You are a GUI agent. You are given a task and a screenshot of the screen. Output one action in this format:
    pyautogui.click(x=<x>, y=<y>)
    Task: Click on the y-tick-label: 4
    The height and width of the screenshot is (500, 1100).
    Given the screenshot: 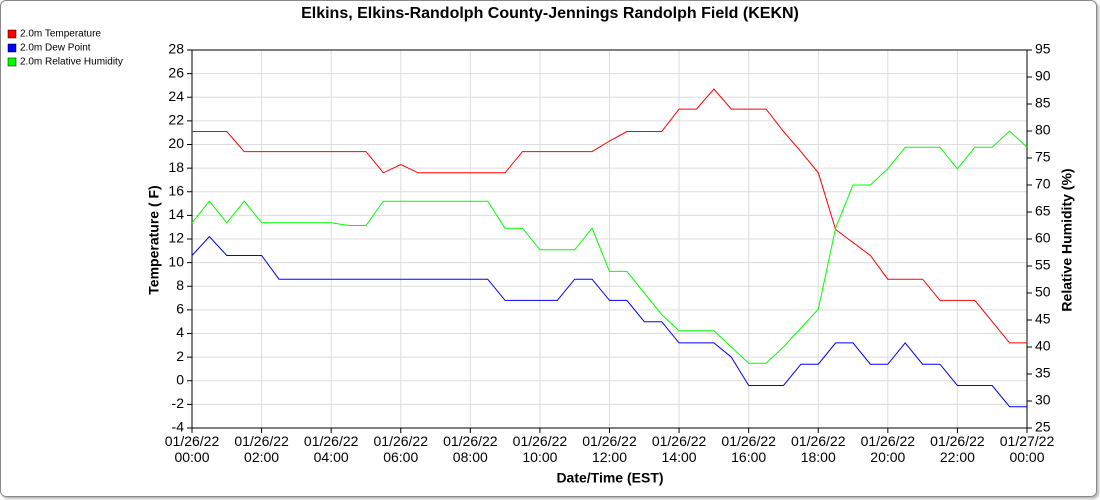 What is the action you would take?
    pyautogui.click(x=180, y=332)
    